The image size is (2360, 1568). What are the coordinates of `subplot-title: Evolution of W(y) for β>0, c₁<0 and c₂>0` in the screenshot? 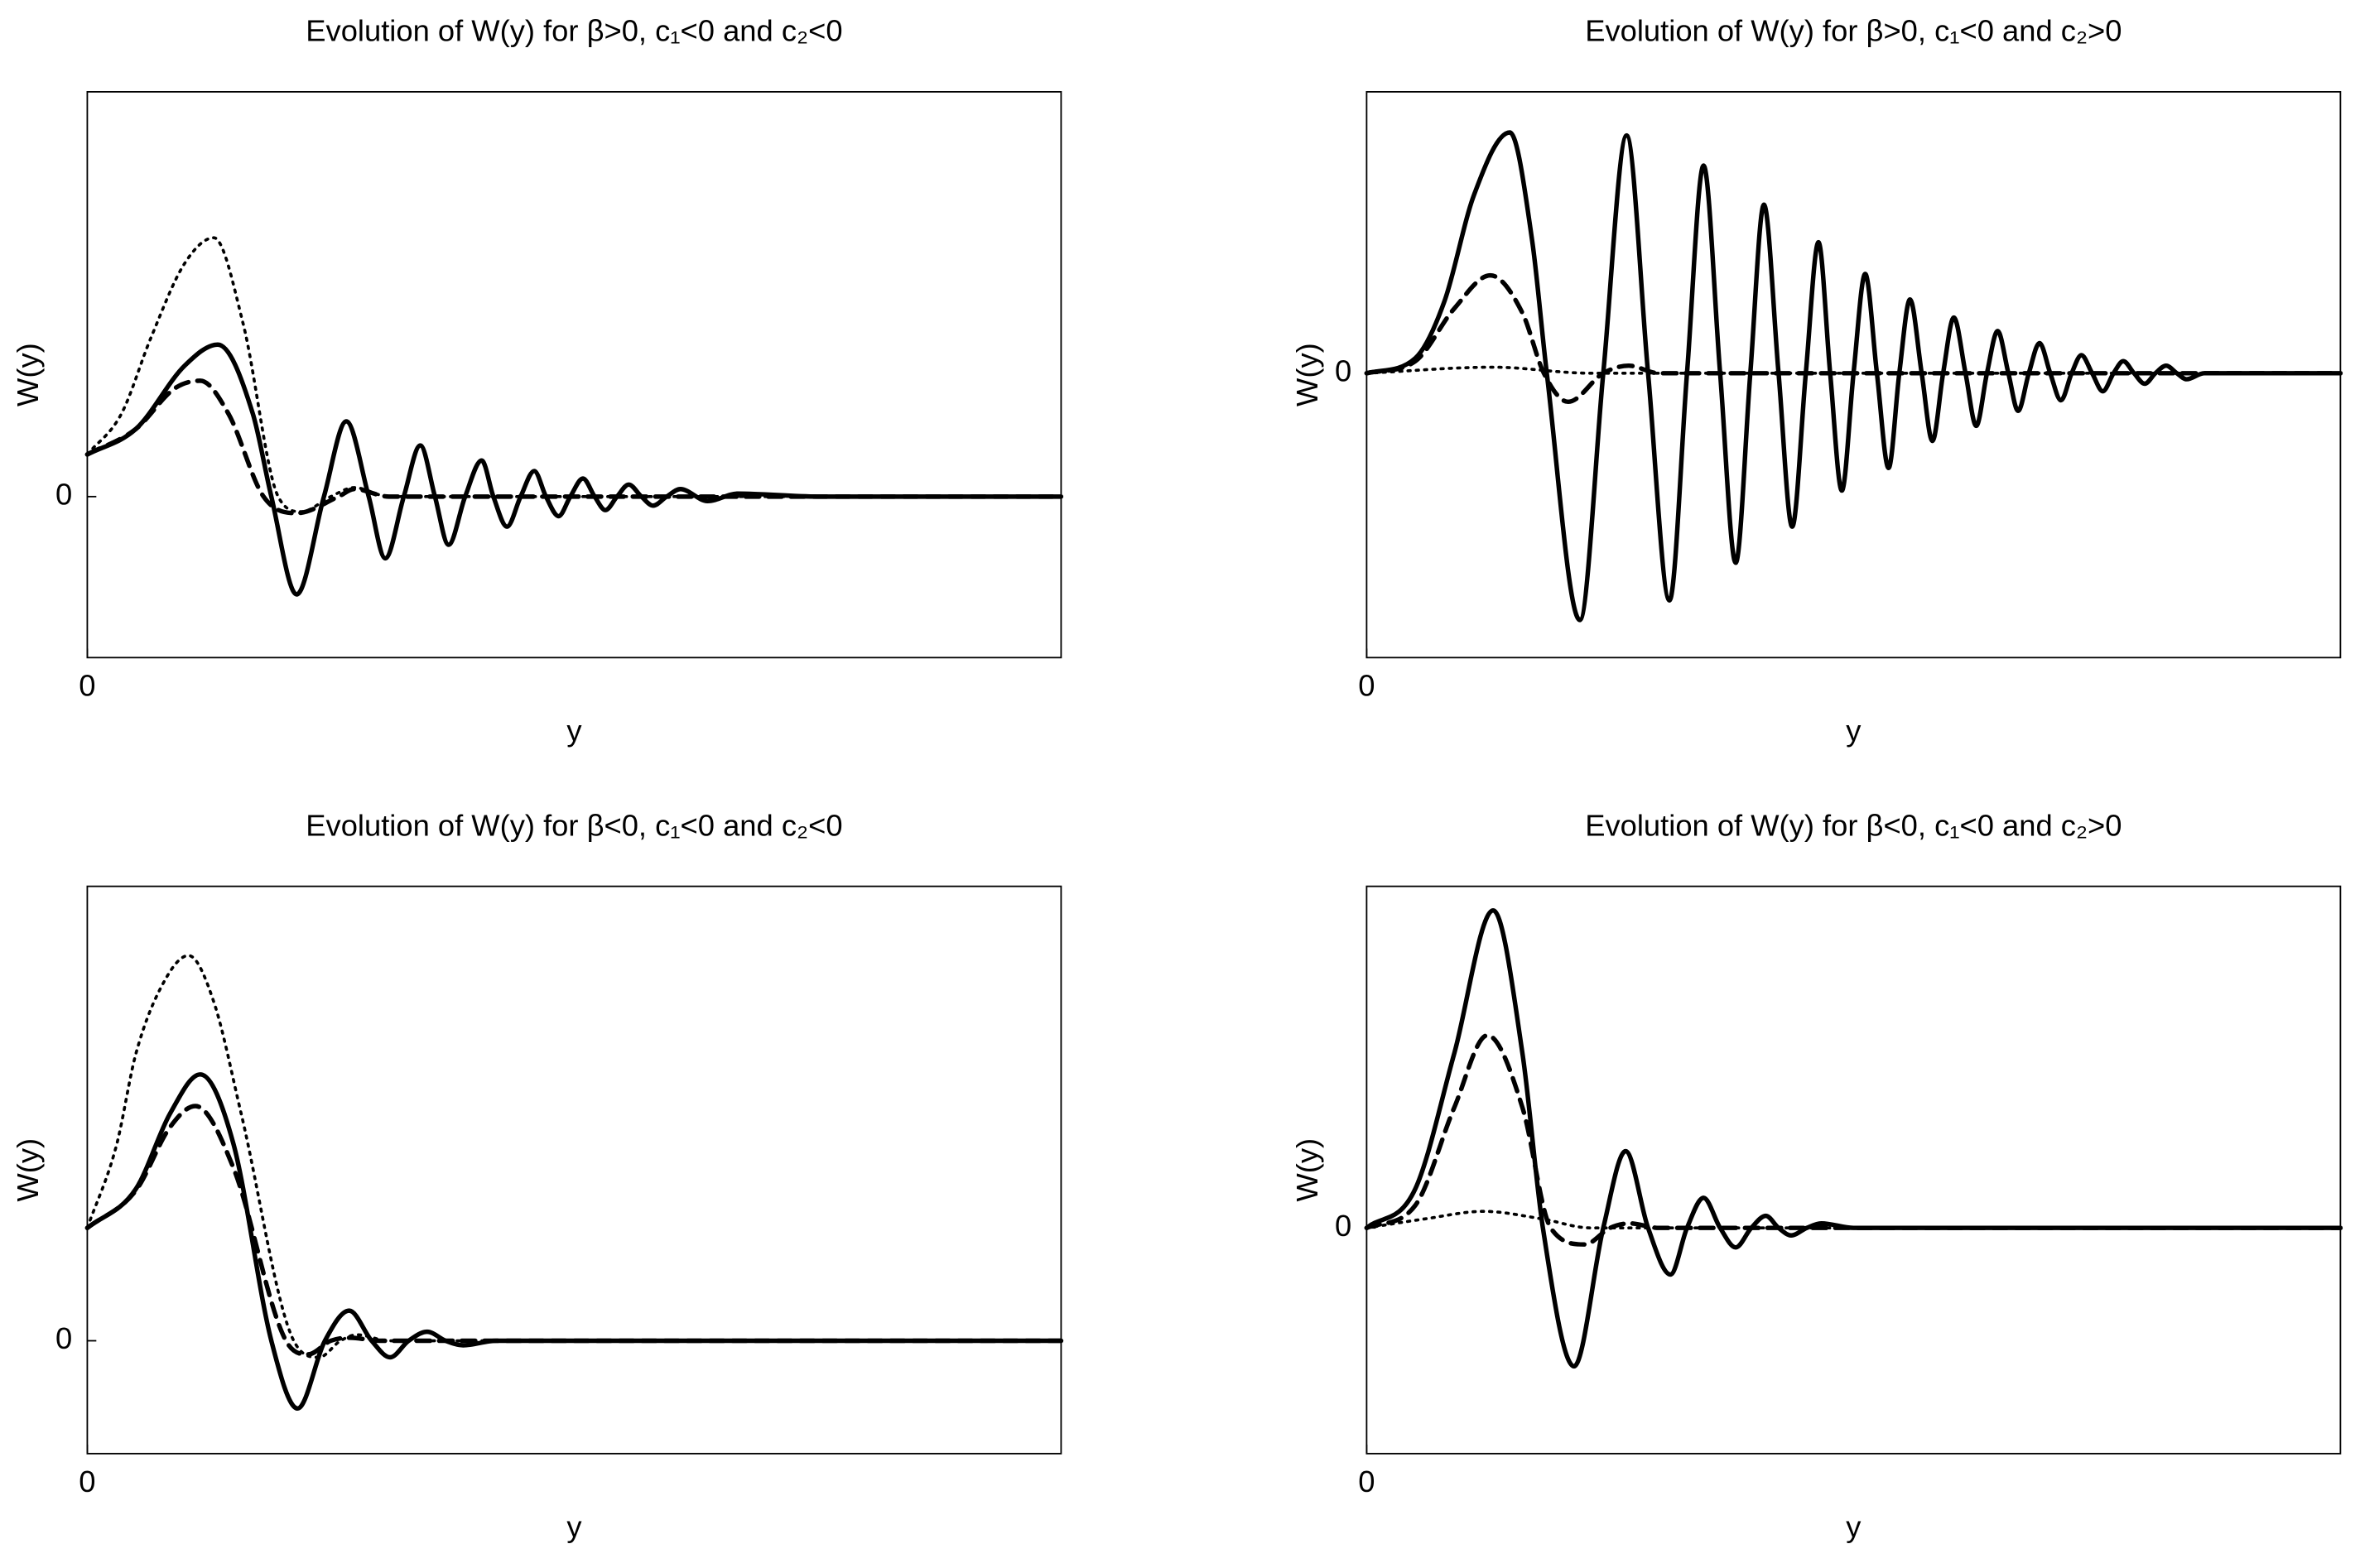 It's located at (1853, 31).